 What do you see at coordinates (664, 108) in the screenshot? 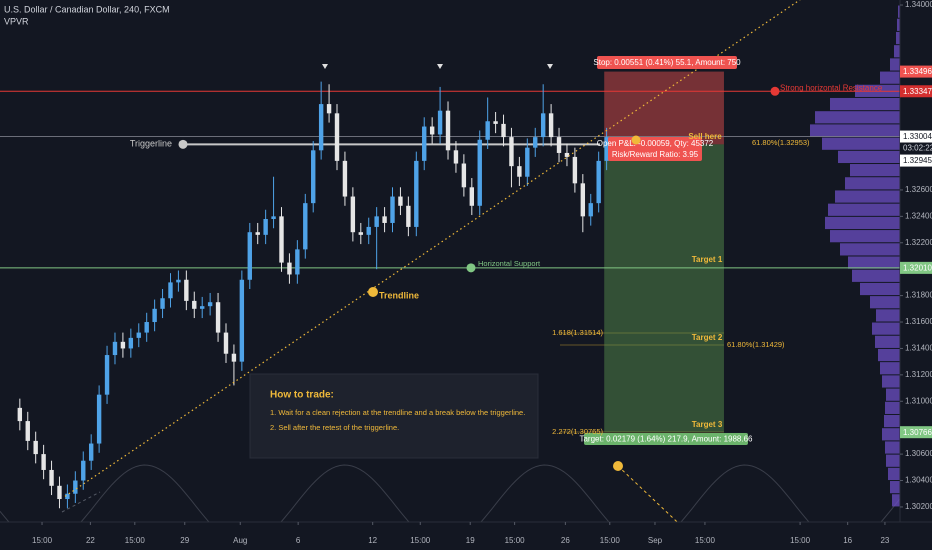
I see `stop-zone` at bounding box center [664, 108].